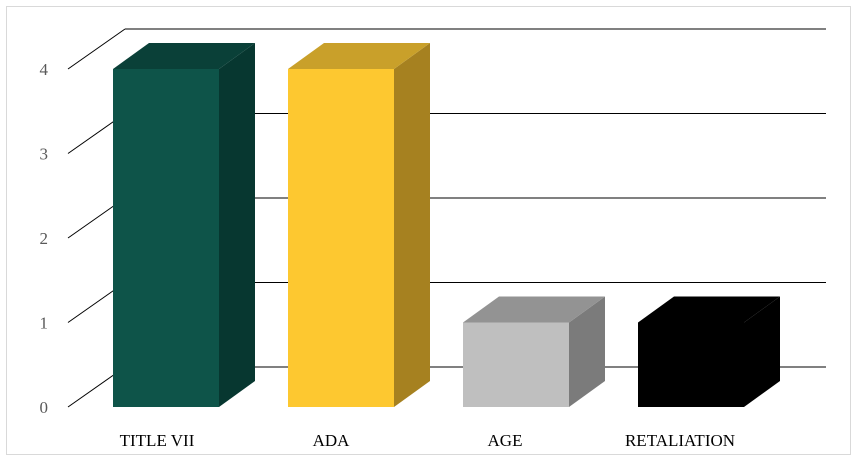 The width and height of the screenshot is (857, 461). Describe the element at coordinates (44, 323) in the screenshot. I see `y-tick-label: 1` at that location.